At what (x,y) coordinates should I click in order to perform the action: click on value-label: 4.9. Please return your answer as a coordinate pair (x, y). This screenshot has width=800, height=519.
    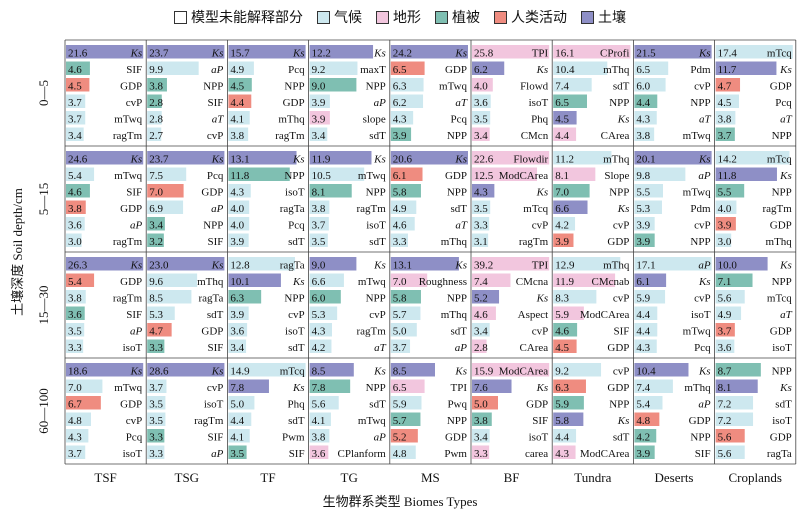
    Looking at the image, I should click on (400, 209).